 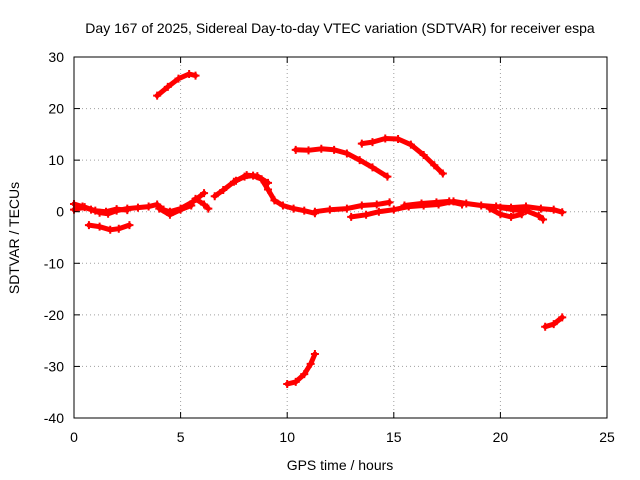 I want to click on x-tick-label: 15, so click(x=394, y=437).